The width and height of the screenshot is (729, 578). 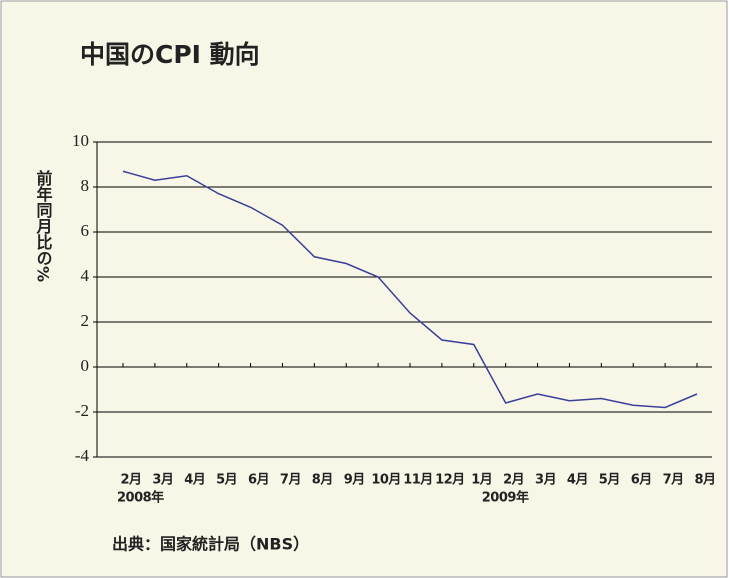 What do you see at coordinates (85, 275) in the screenshot?
I see `y-tick-label: 4` at bounding box center [85, 275].